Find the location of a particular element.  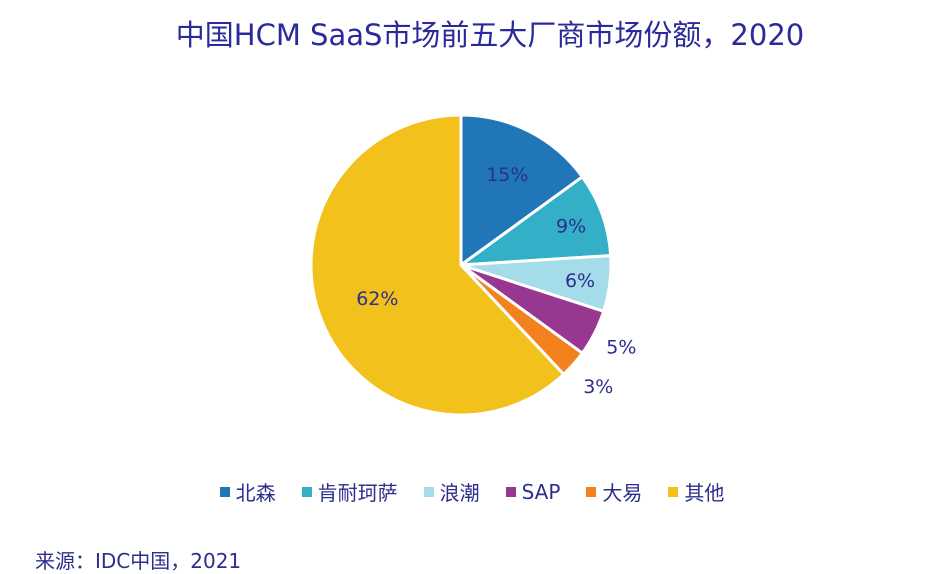

legend-item-5: 其他 is located at coordinates (696, 491).